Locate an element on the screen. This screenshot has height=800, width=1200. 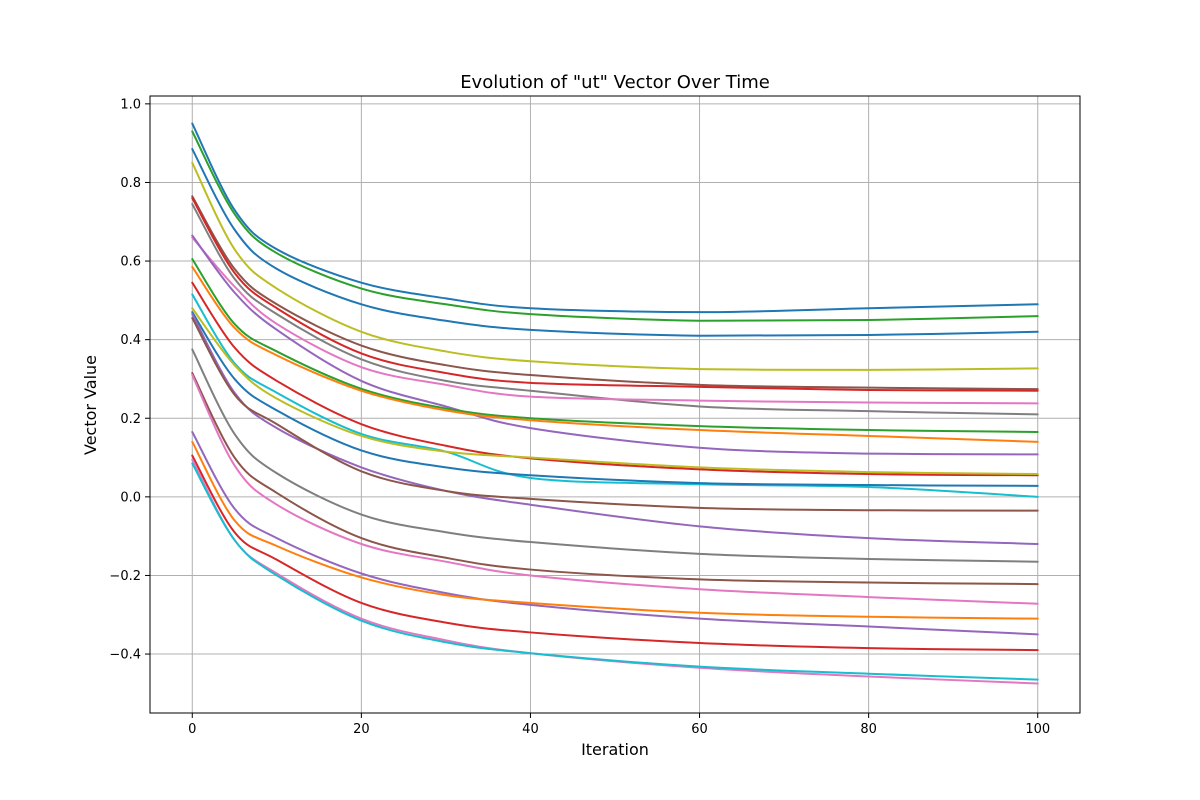
y-tick-label: −0.2 is located at coordinates (125, 576).